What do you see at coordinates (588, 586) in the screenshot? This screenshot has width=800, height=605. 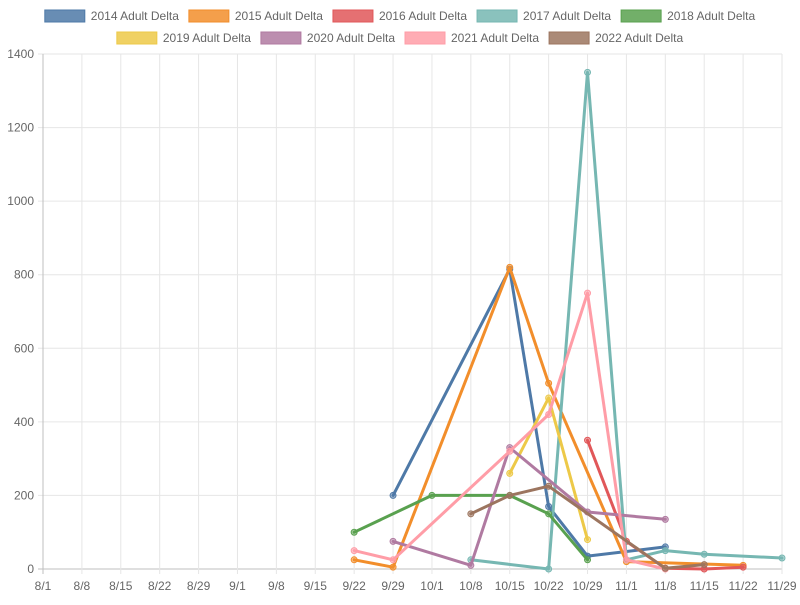 I see `x-tick-label: 10/29` at bounding box center [588, 586].